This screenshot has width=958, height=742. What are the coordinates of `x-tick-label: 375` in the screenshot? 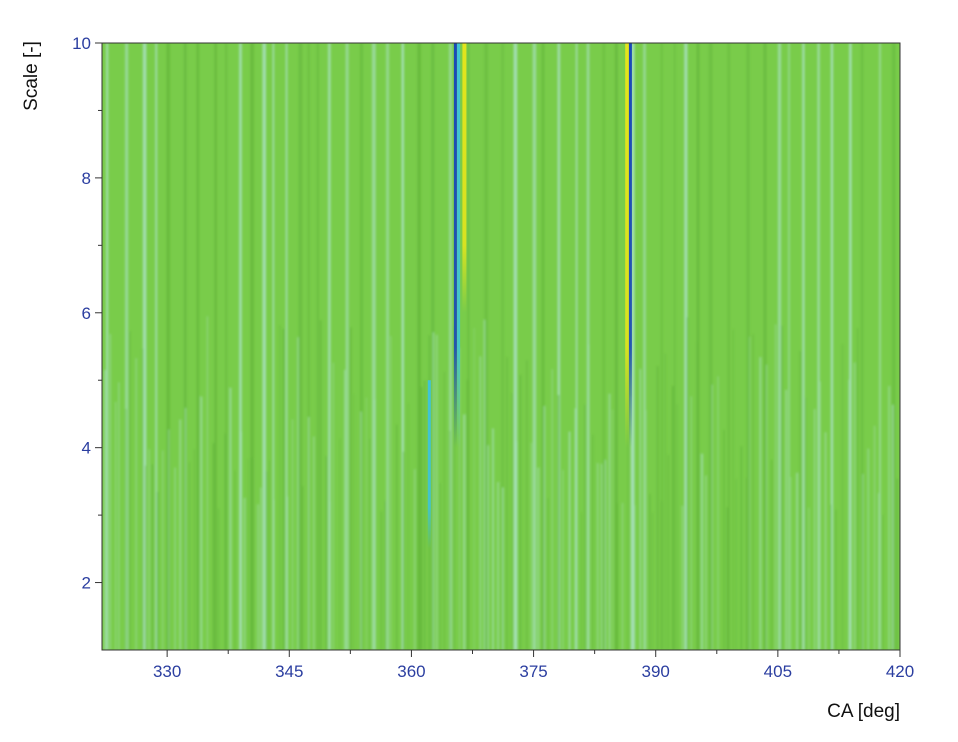 It's located at (533, 671).